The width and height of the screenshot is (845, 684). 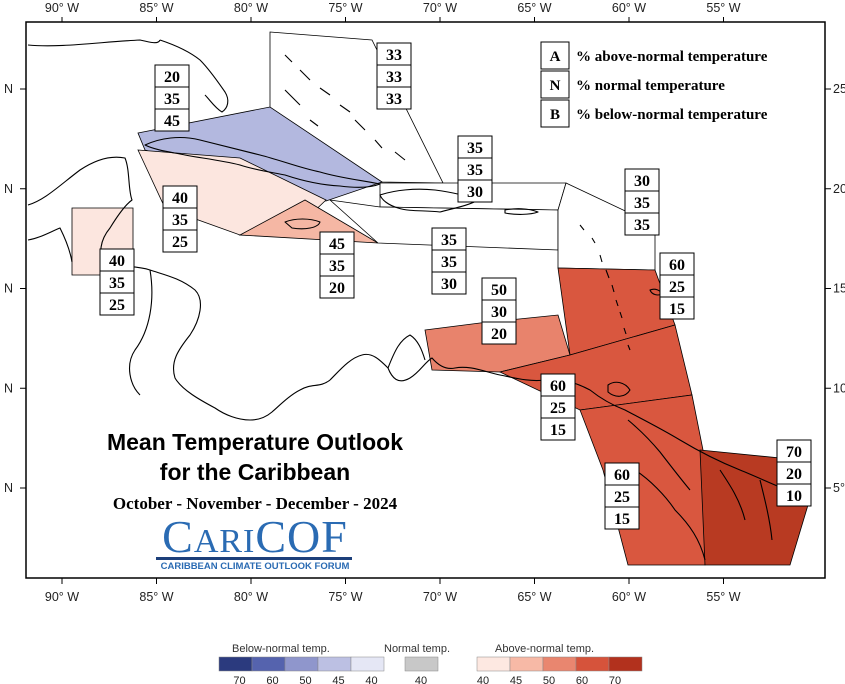 What do you see at coordinates (642, 181) in the screenshot?
I see `prob-value-A: 30` at bounding box center [642, 181].